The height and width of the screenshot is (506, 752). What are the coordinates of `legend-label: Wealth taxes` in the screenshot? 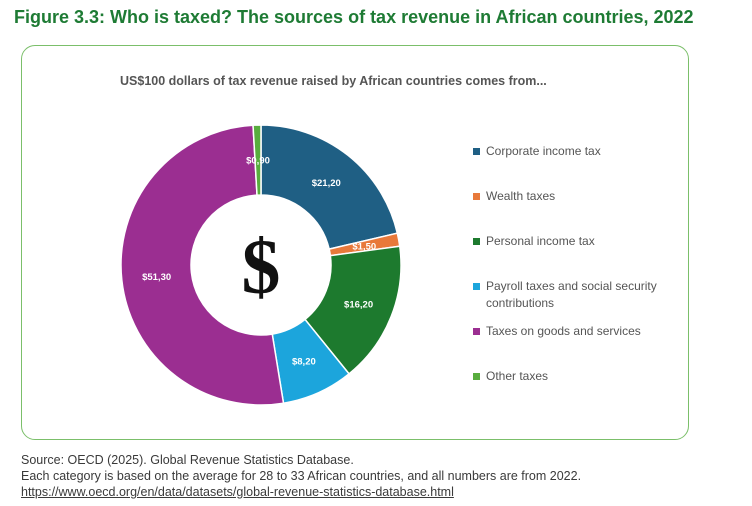 It's located at (521, 196).